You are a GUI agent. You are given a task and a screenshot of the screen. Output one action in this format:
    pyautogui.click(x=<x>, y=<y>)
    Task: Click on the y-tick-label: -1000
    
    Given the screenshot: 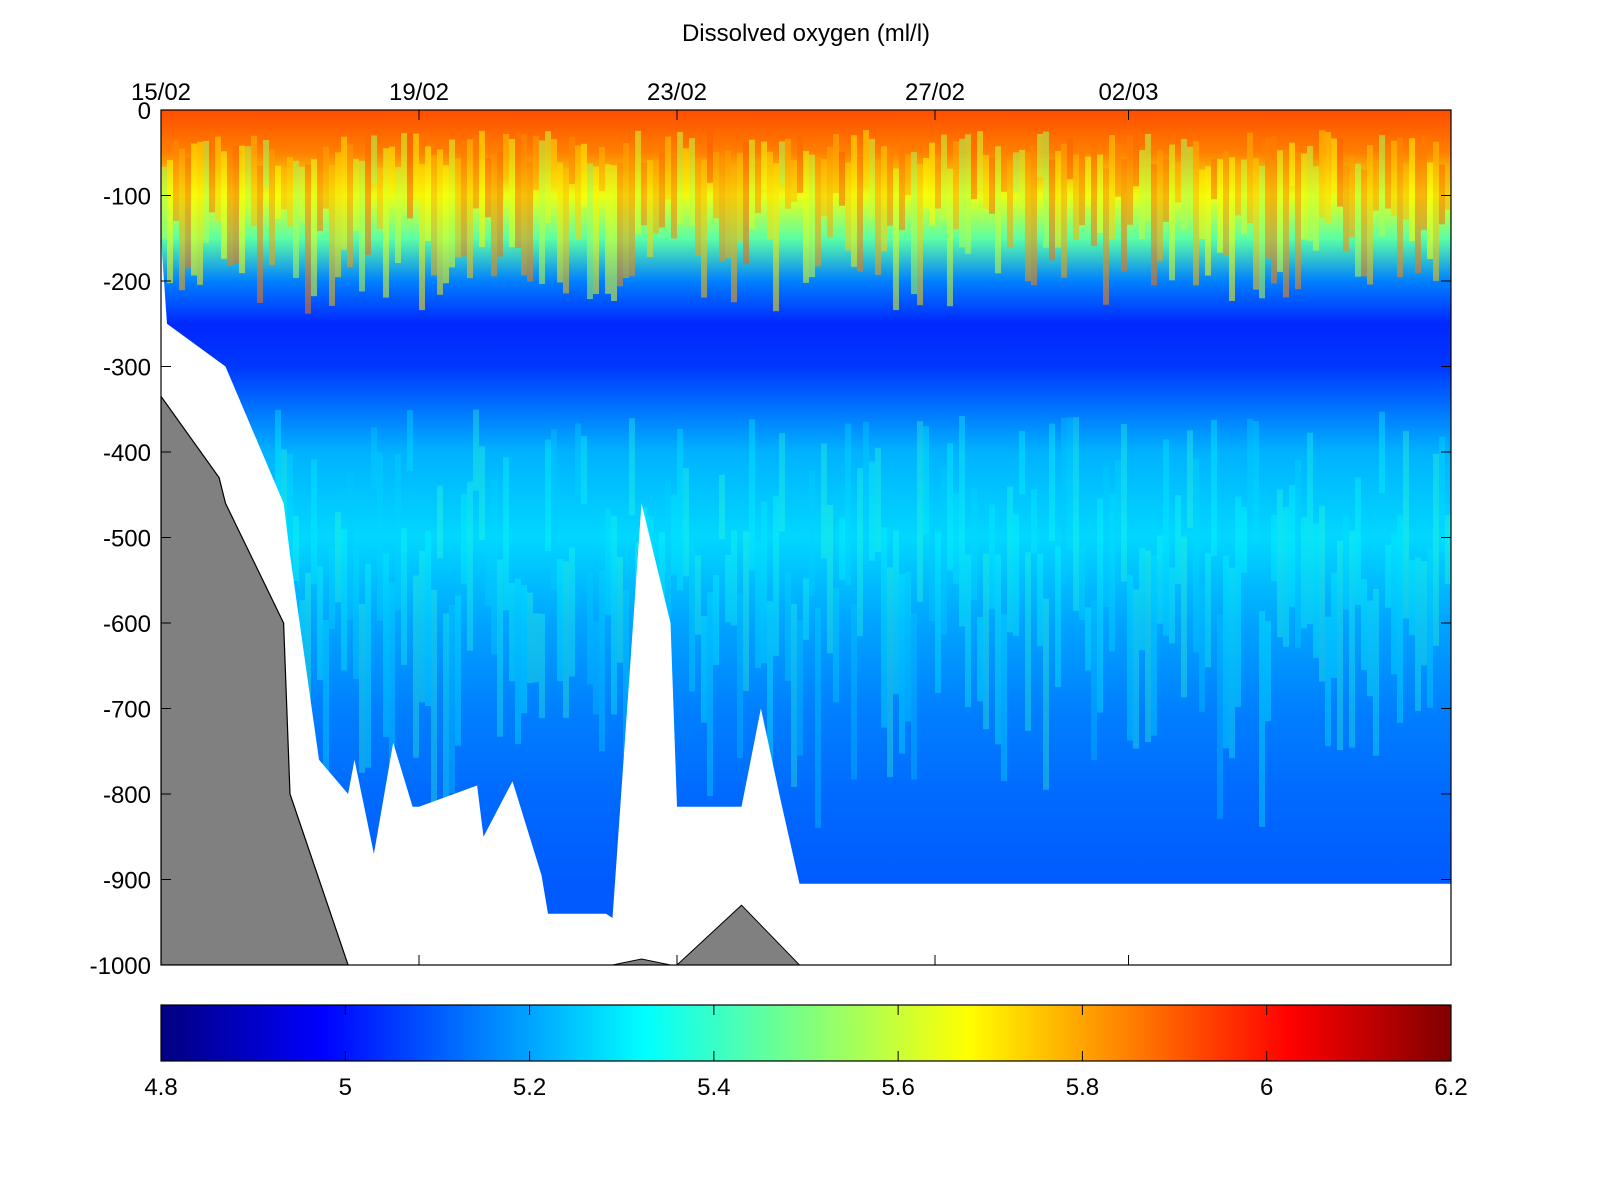 What is the action you would take?
    pyautogui.click(x=120, y=966)
    